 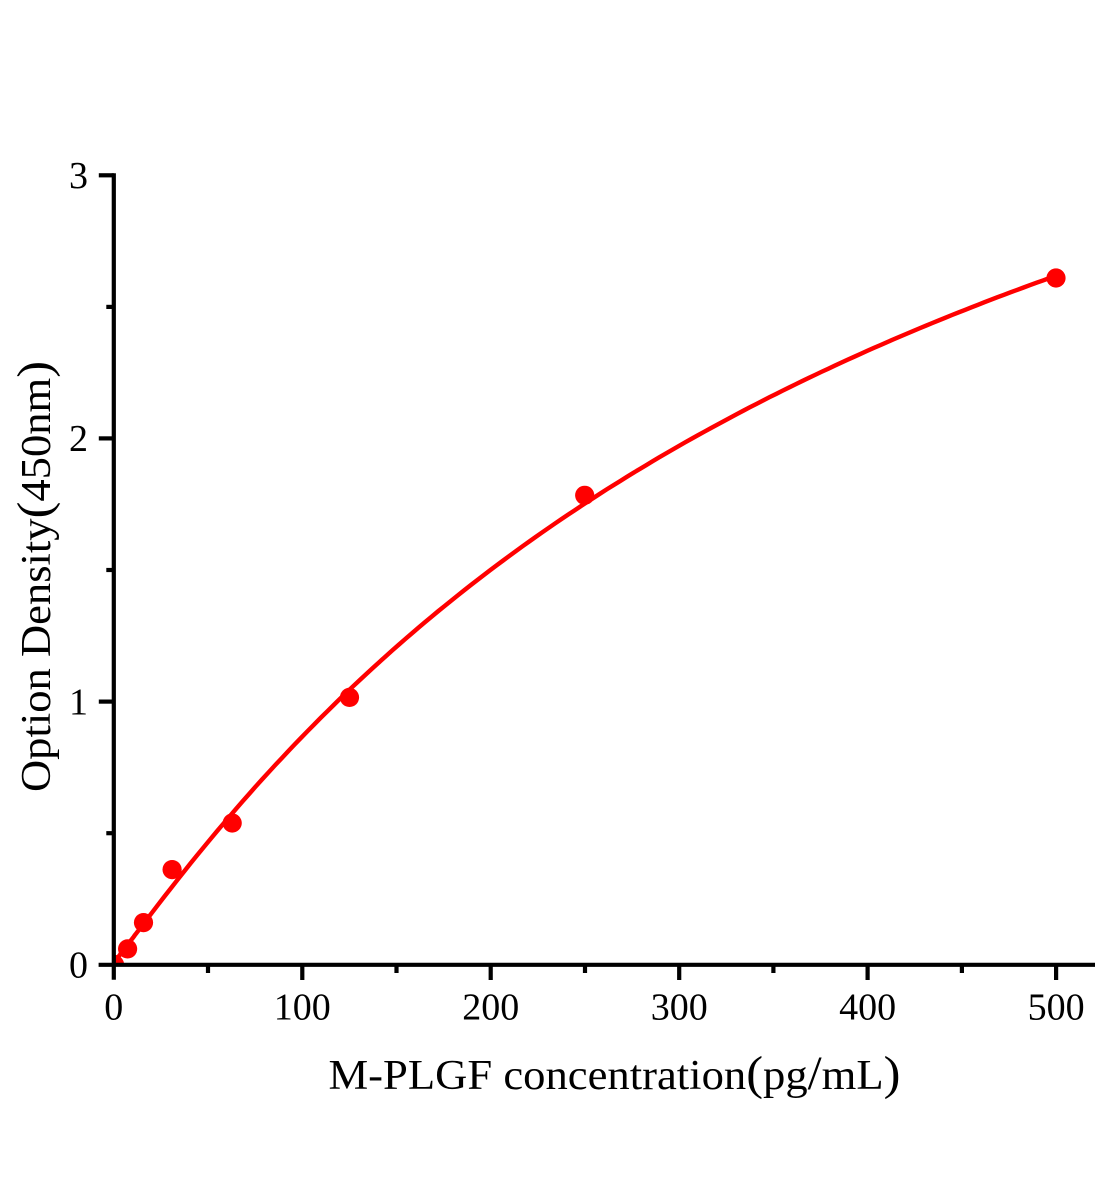 What do you see at coordinates (78, 702) in the screenshot?
I see `svg-text: 1` at bounding box center [78, 702].